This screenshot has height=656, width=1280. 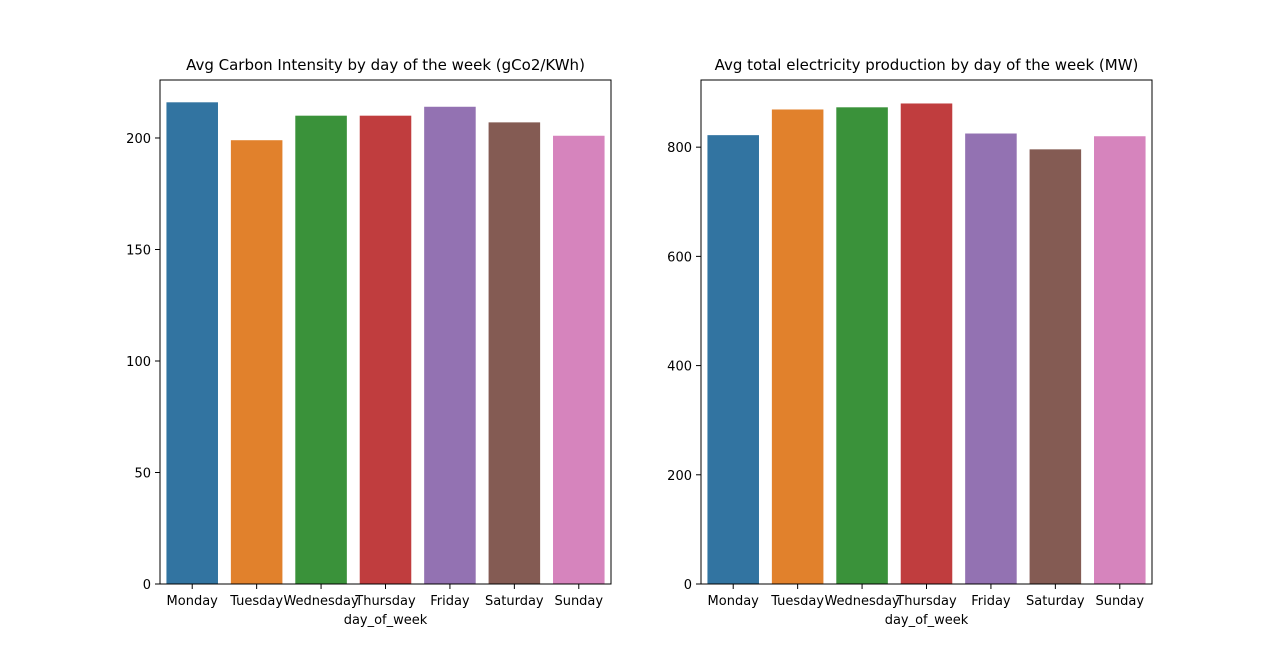 I want to click on y-axis-ticks: 0 200 400 600 800, so click(x=684, y=367).